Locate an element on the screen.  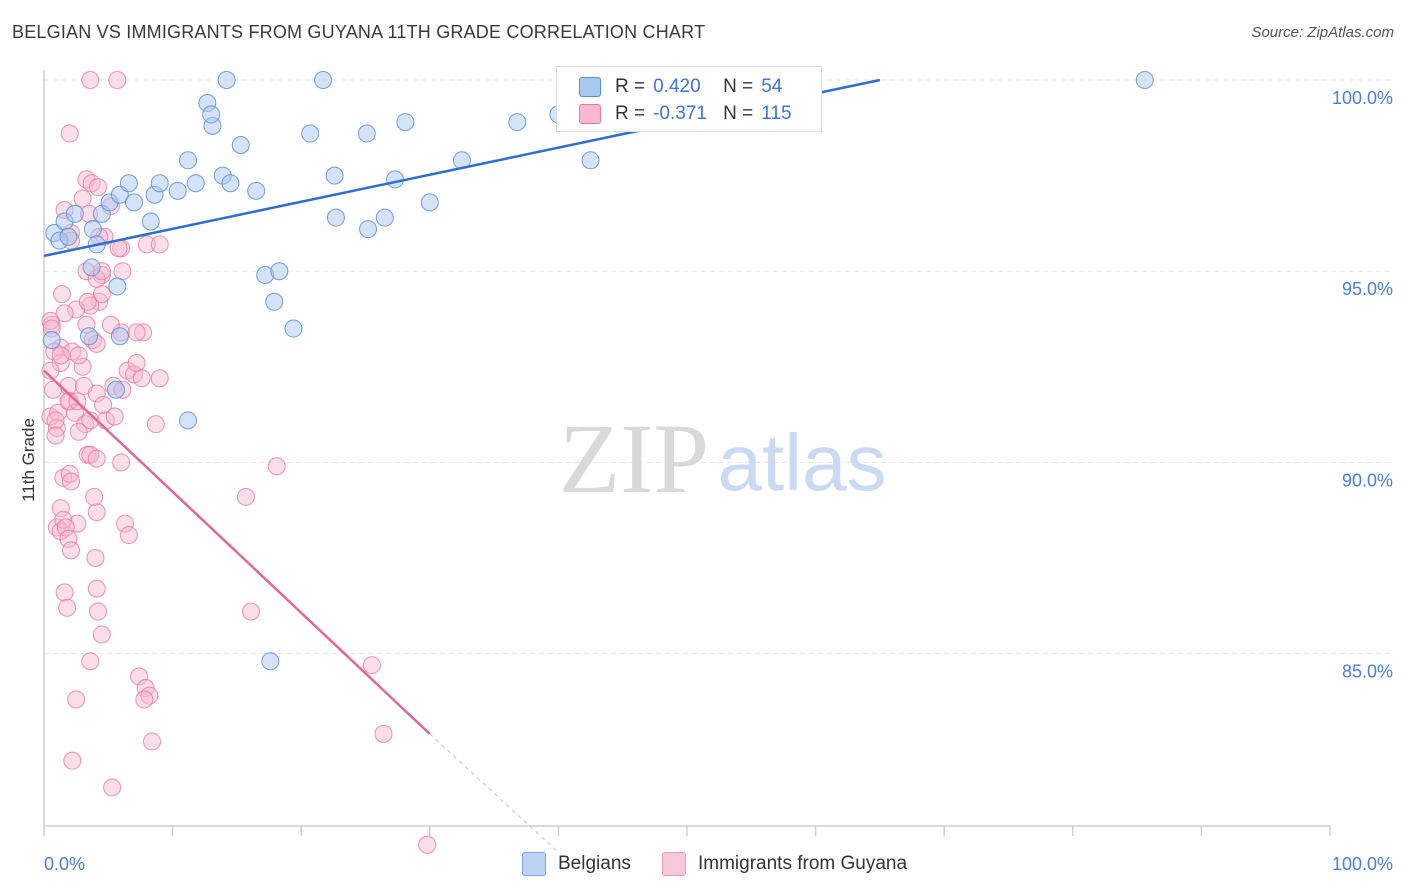
stats-legend: R = 0.420 N = 54 R = -0.371 N = 115 is located at coordinates (689, 99).